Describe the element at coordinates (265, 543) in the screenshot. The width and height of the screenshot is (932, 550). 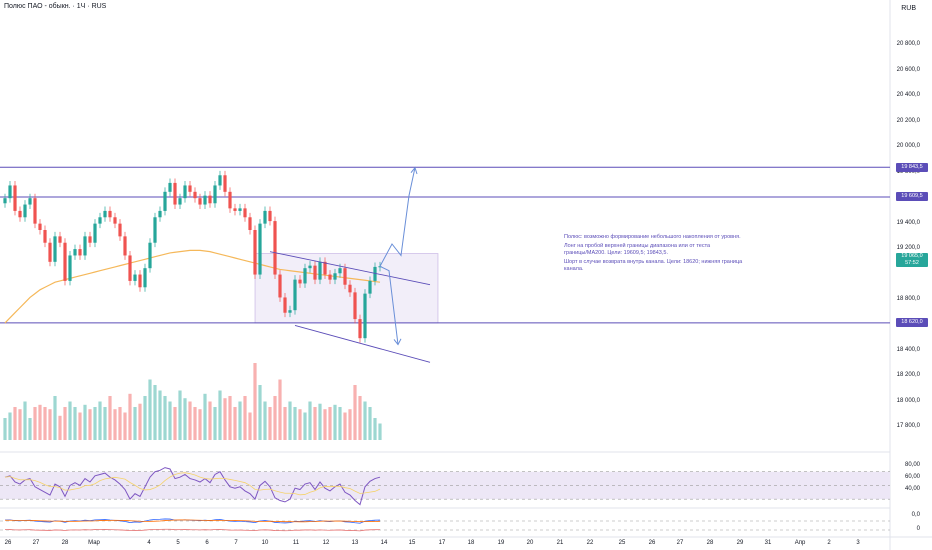
I see `time-axis-label: 10` at that location.